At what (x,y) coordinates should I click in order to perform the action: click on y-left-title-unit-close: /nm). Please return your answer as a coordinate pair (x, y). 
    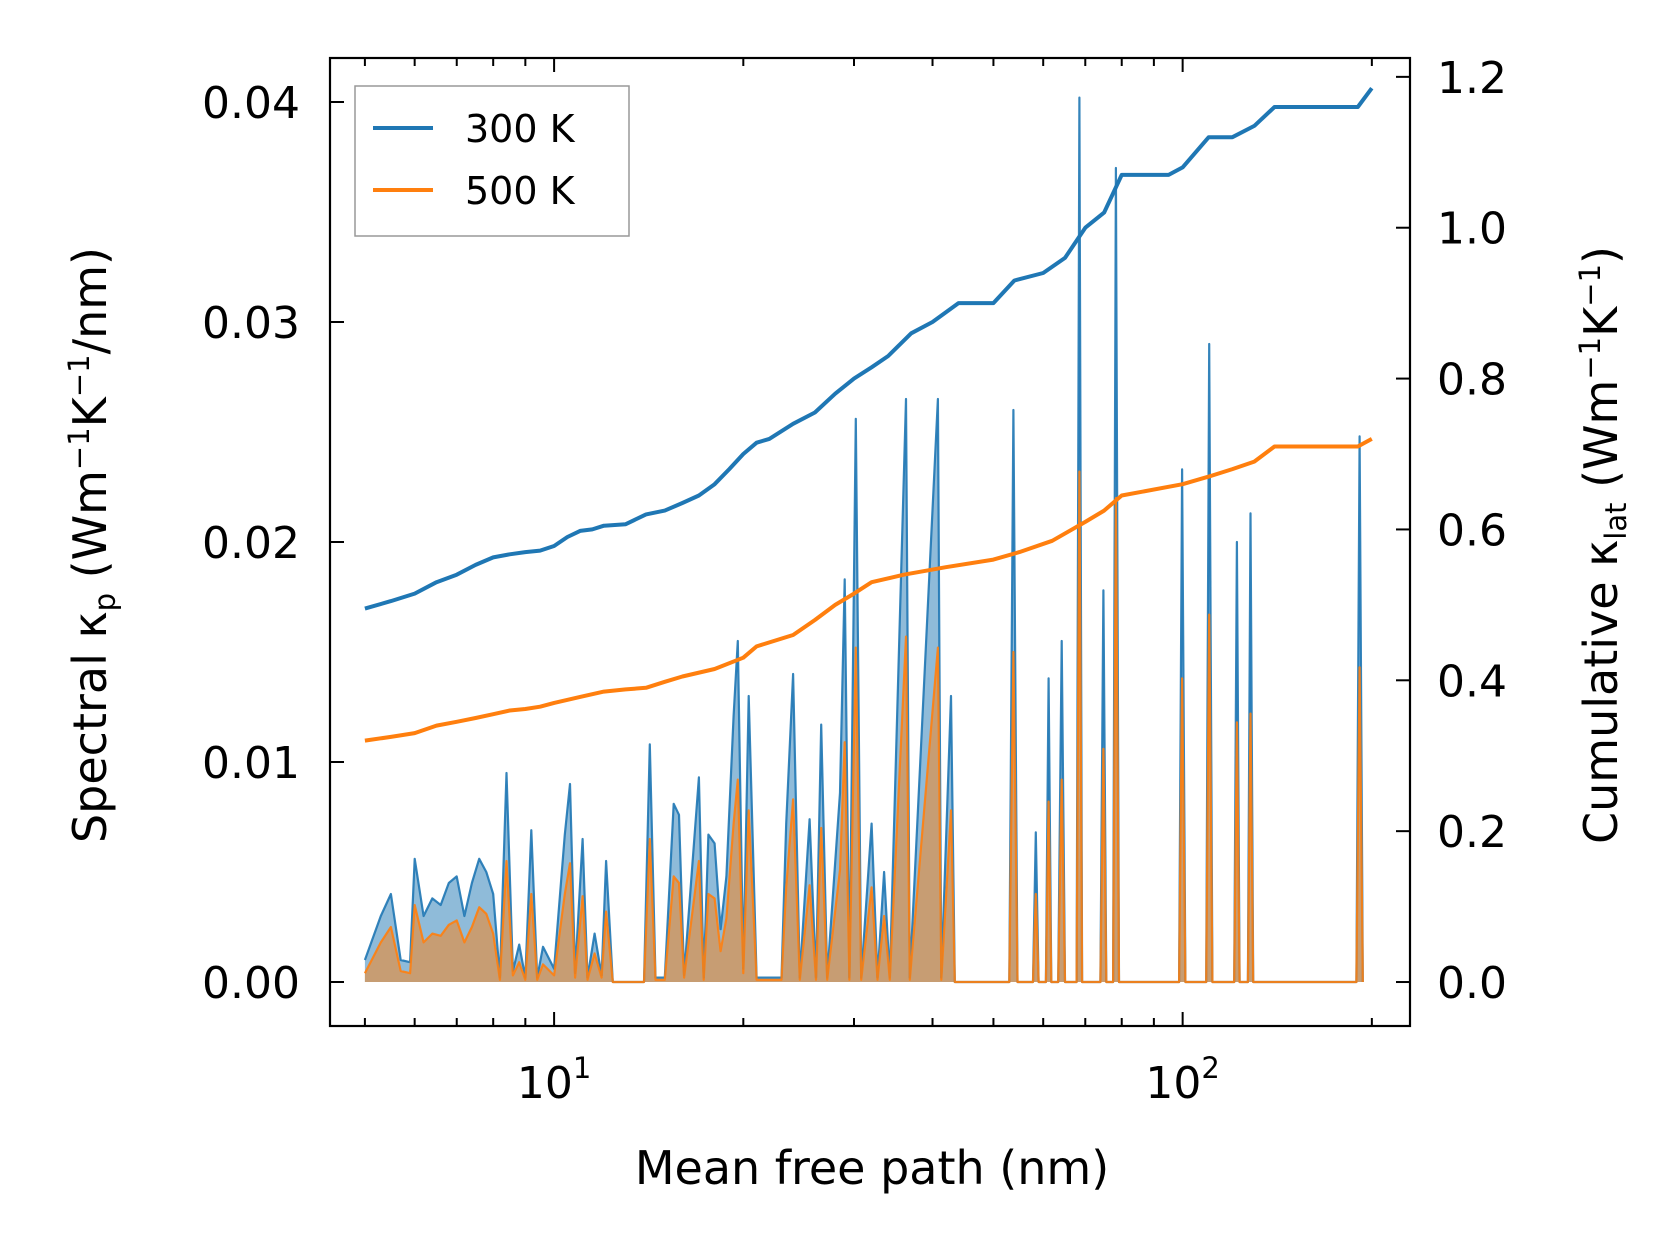
    Looking at the image, I should click on (90, 300).